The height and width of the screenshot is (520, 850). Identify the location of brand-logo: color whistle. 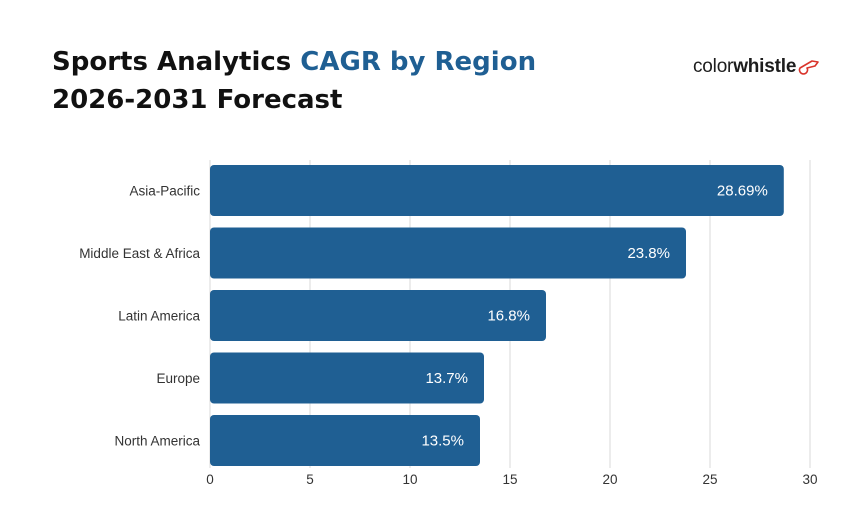
(756, 67).